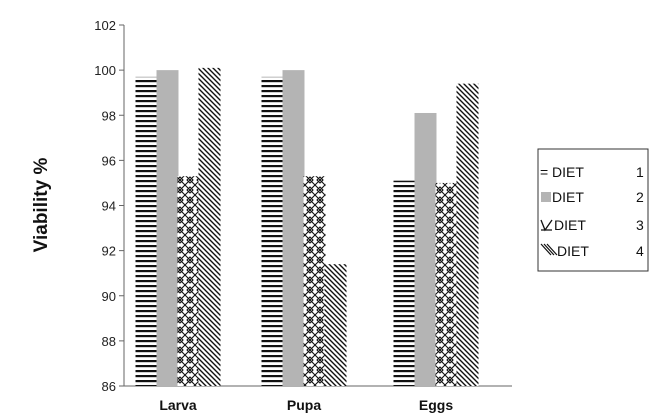 The width and height of the screenshot is (652, 419). Describe the element at coordinates (549, 249) in the screenshot. I see `legend-symbol-diagonal-lines` at that location.